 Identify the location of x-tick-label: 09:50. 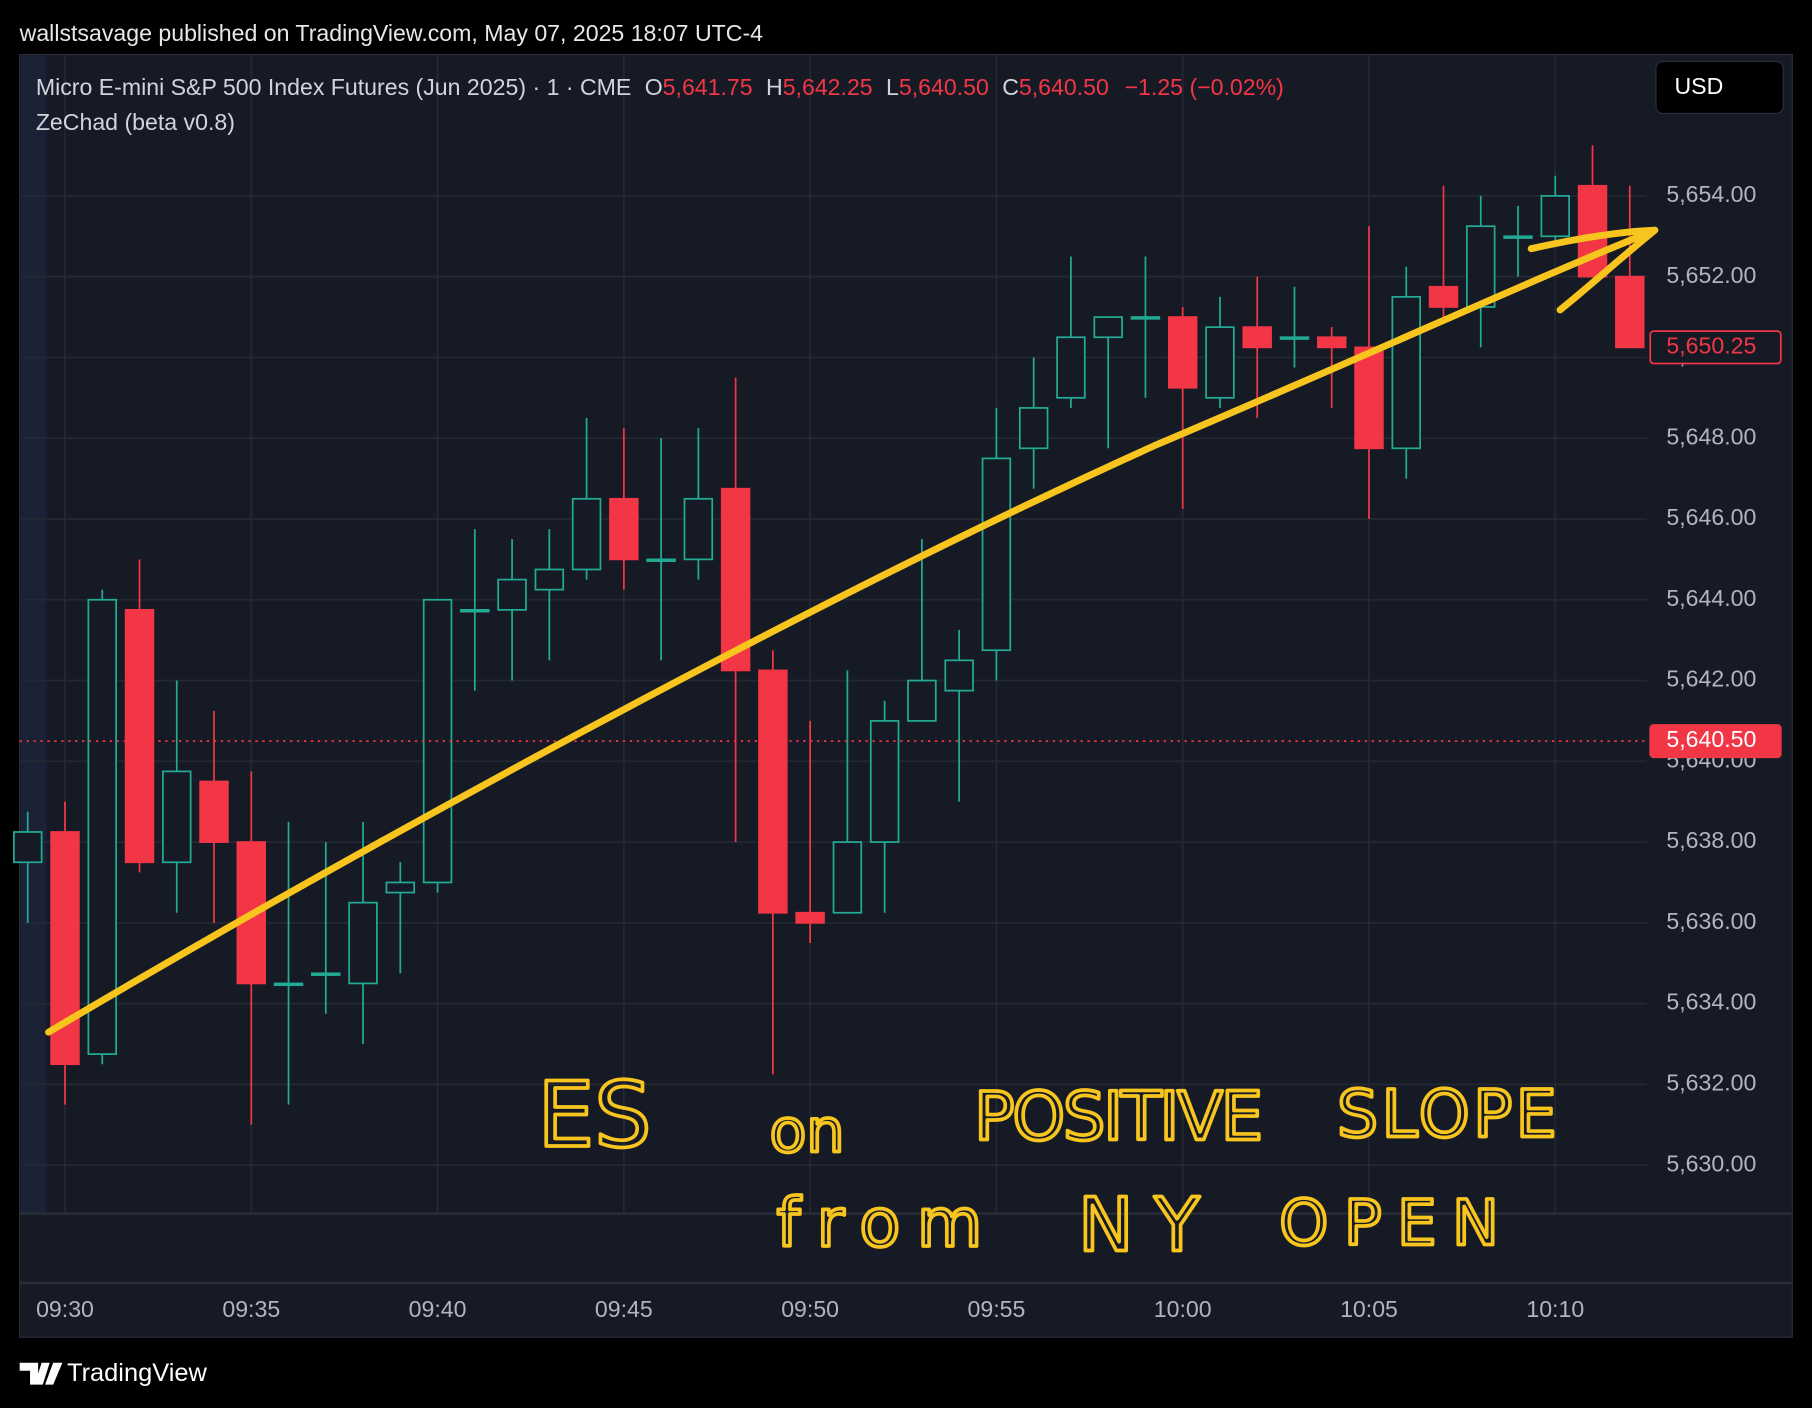
(810, 1309).